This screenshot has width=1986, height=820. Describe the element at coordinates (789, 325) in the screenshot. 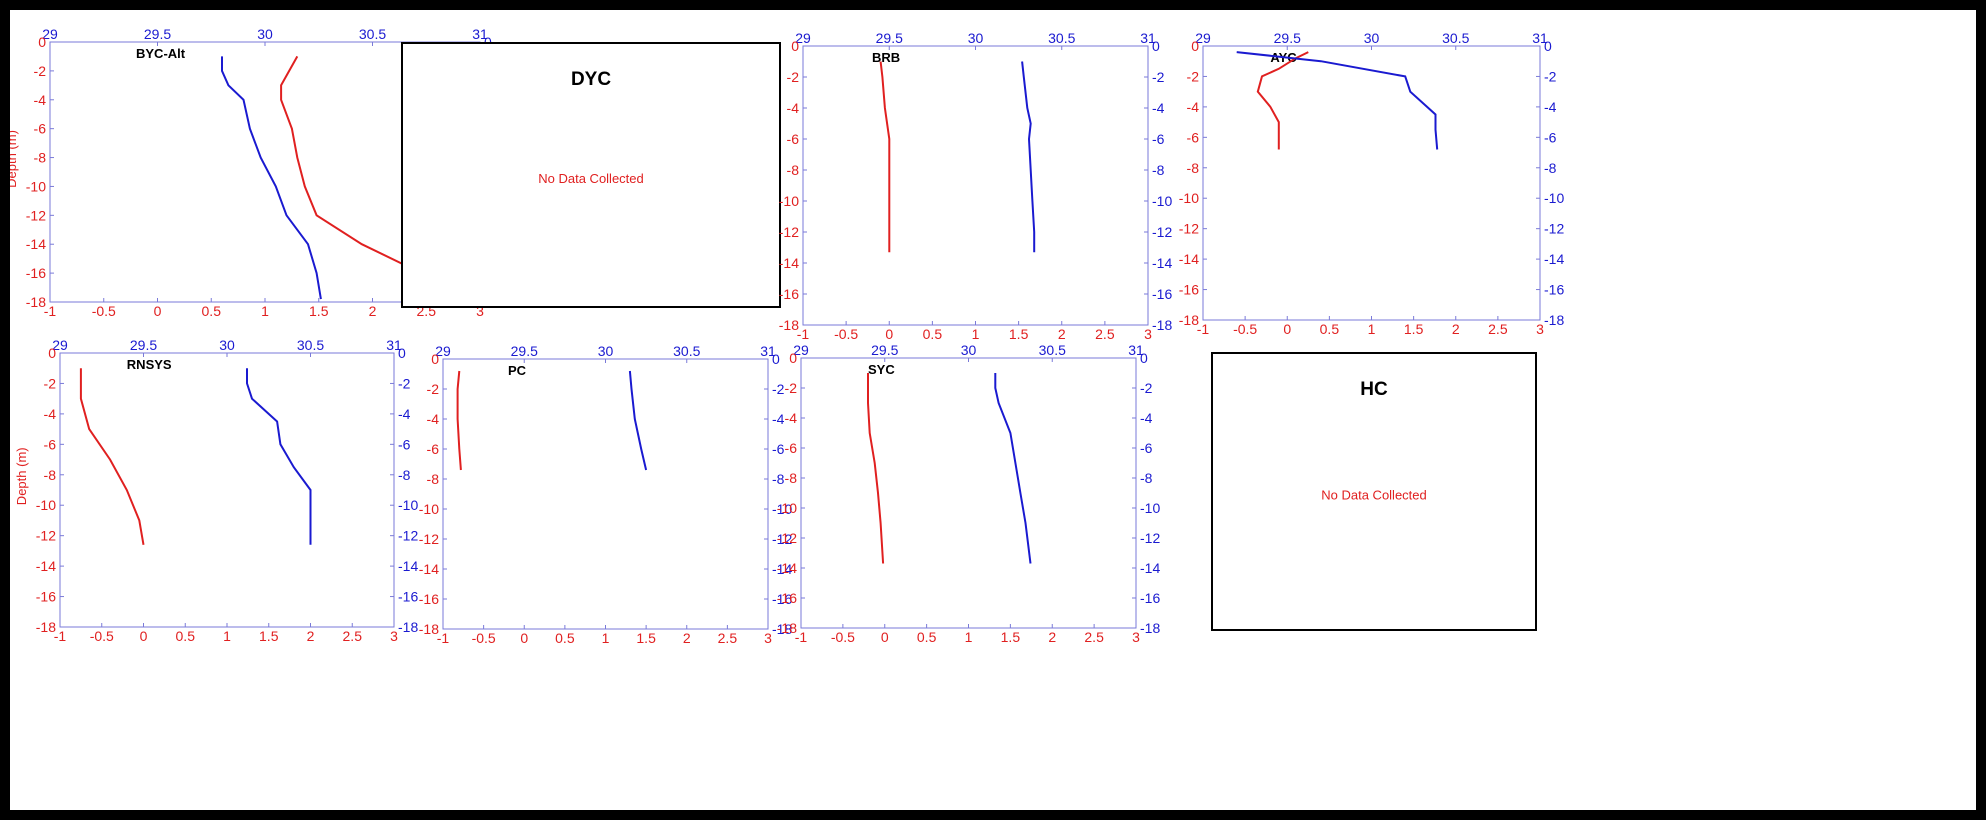

I see `y-left-tick-label: -18` at that location.